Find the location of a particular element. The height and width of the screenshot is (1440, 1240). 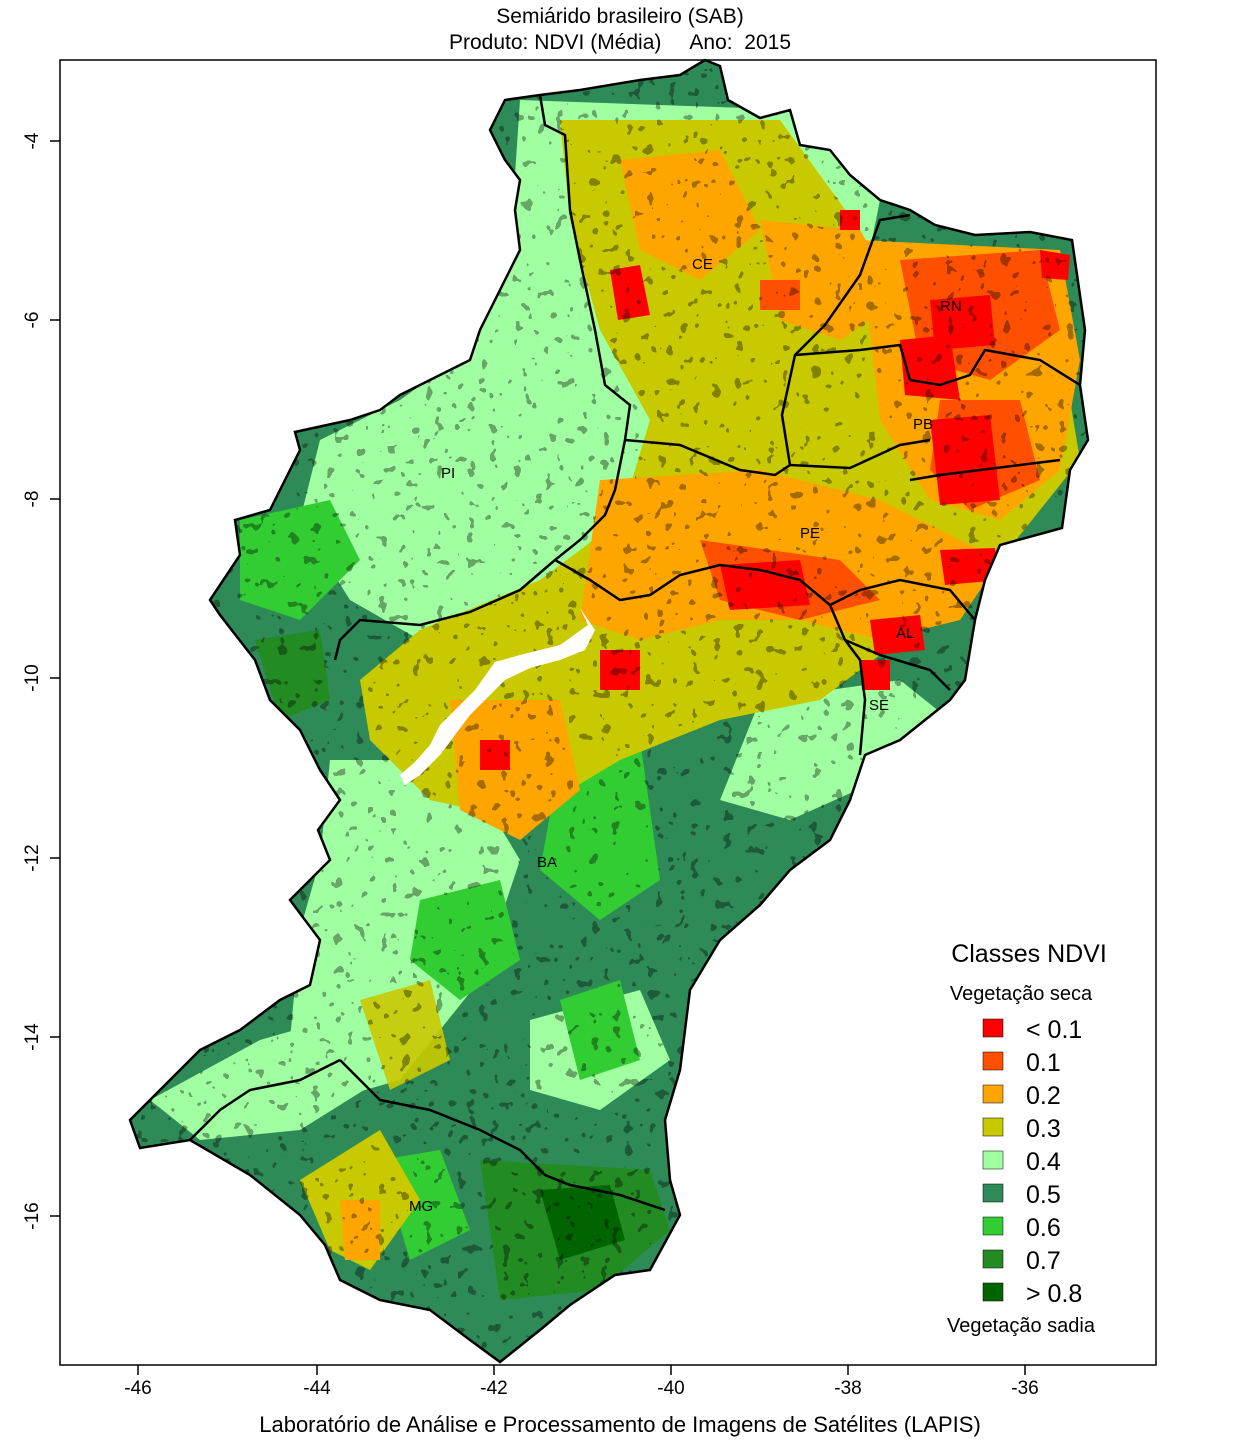

x-tick-label: -42 is located at coordinates (493, 1388).